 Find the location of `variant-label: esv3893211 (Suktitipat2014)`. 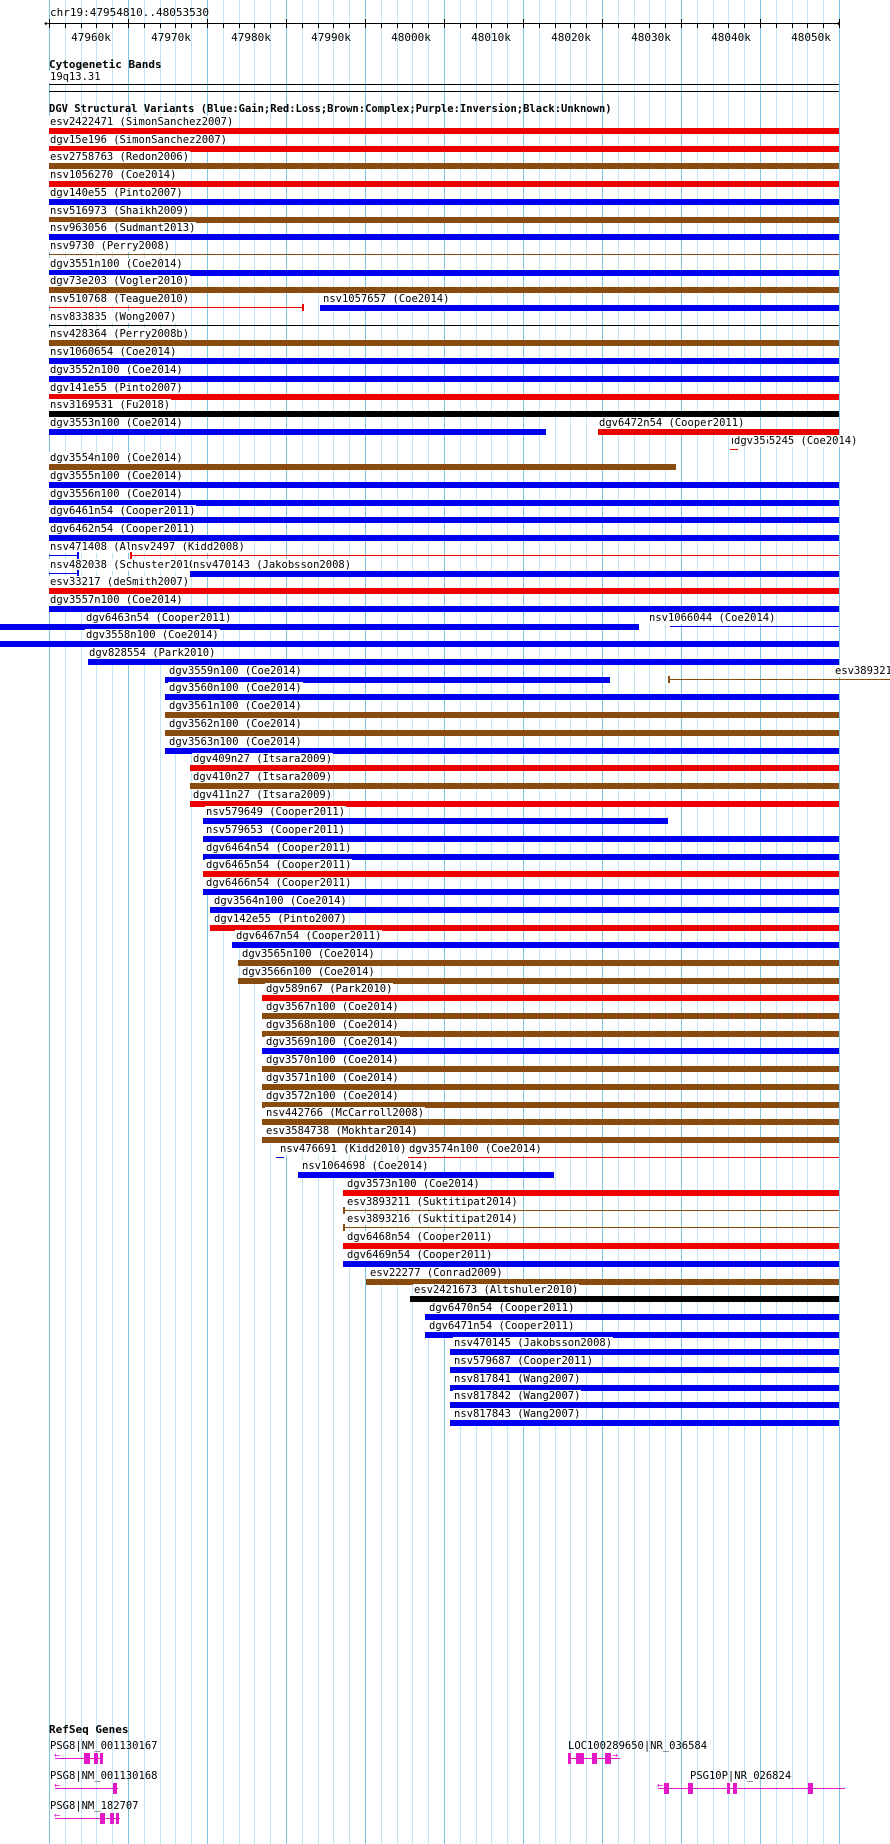

variant-label: esv3893211 (Suktitipat2014) is located at coordinates (432, 1202).